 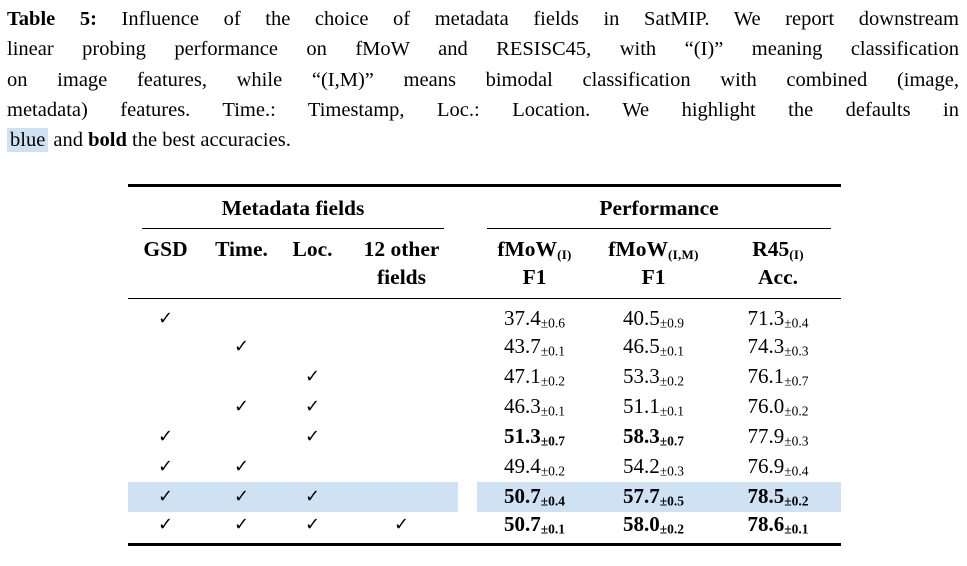 I want to click on value-mean: 58.0, so click(x=641, y=523).